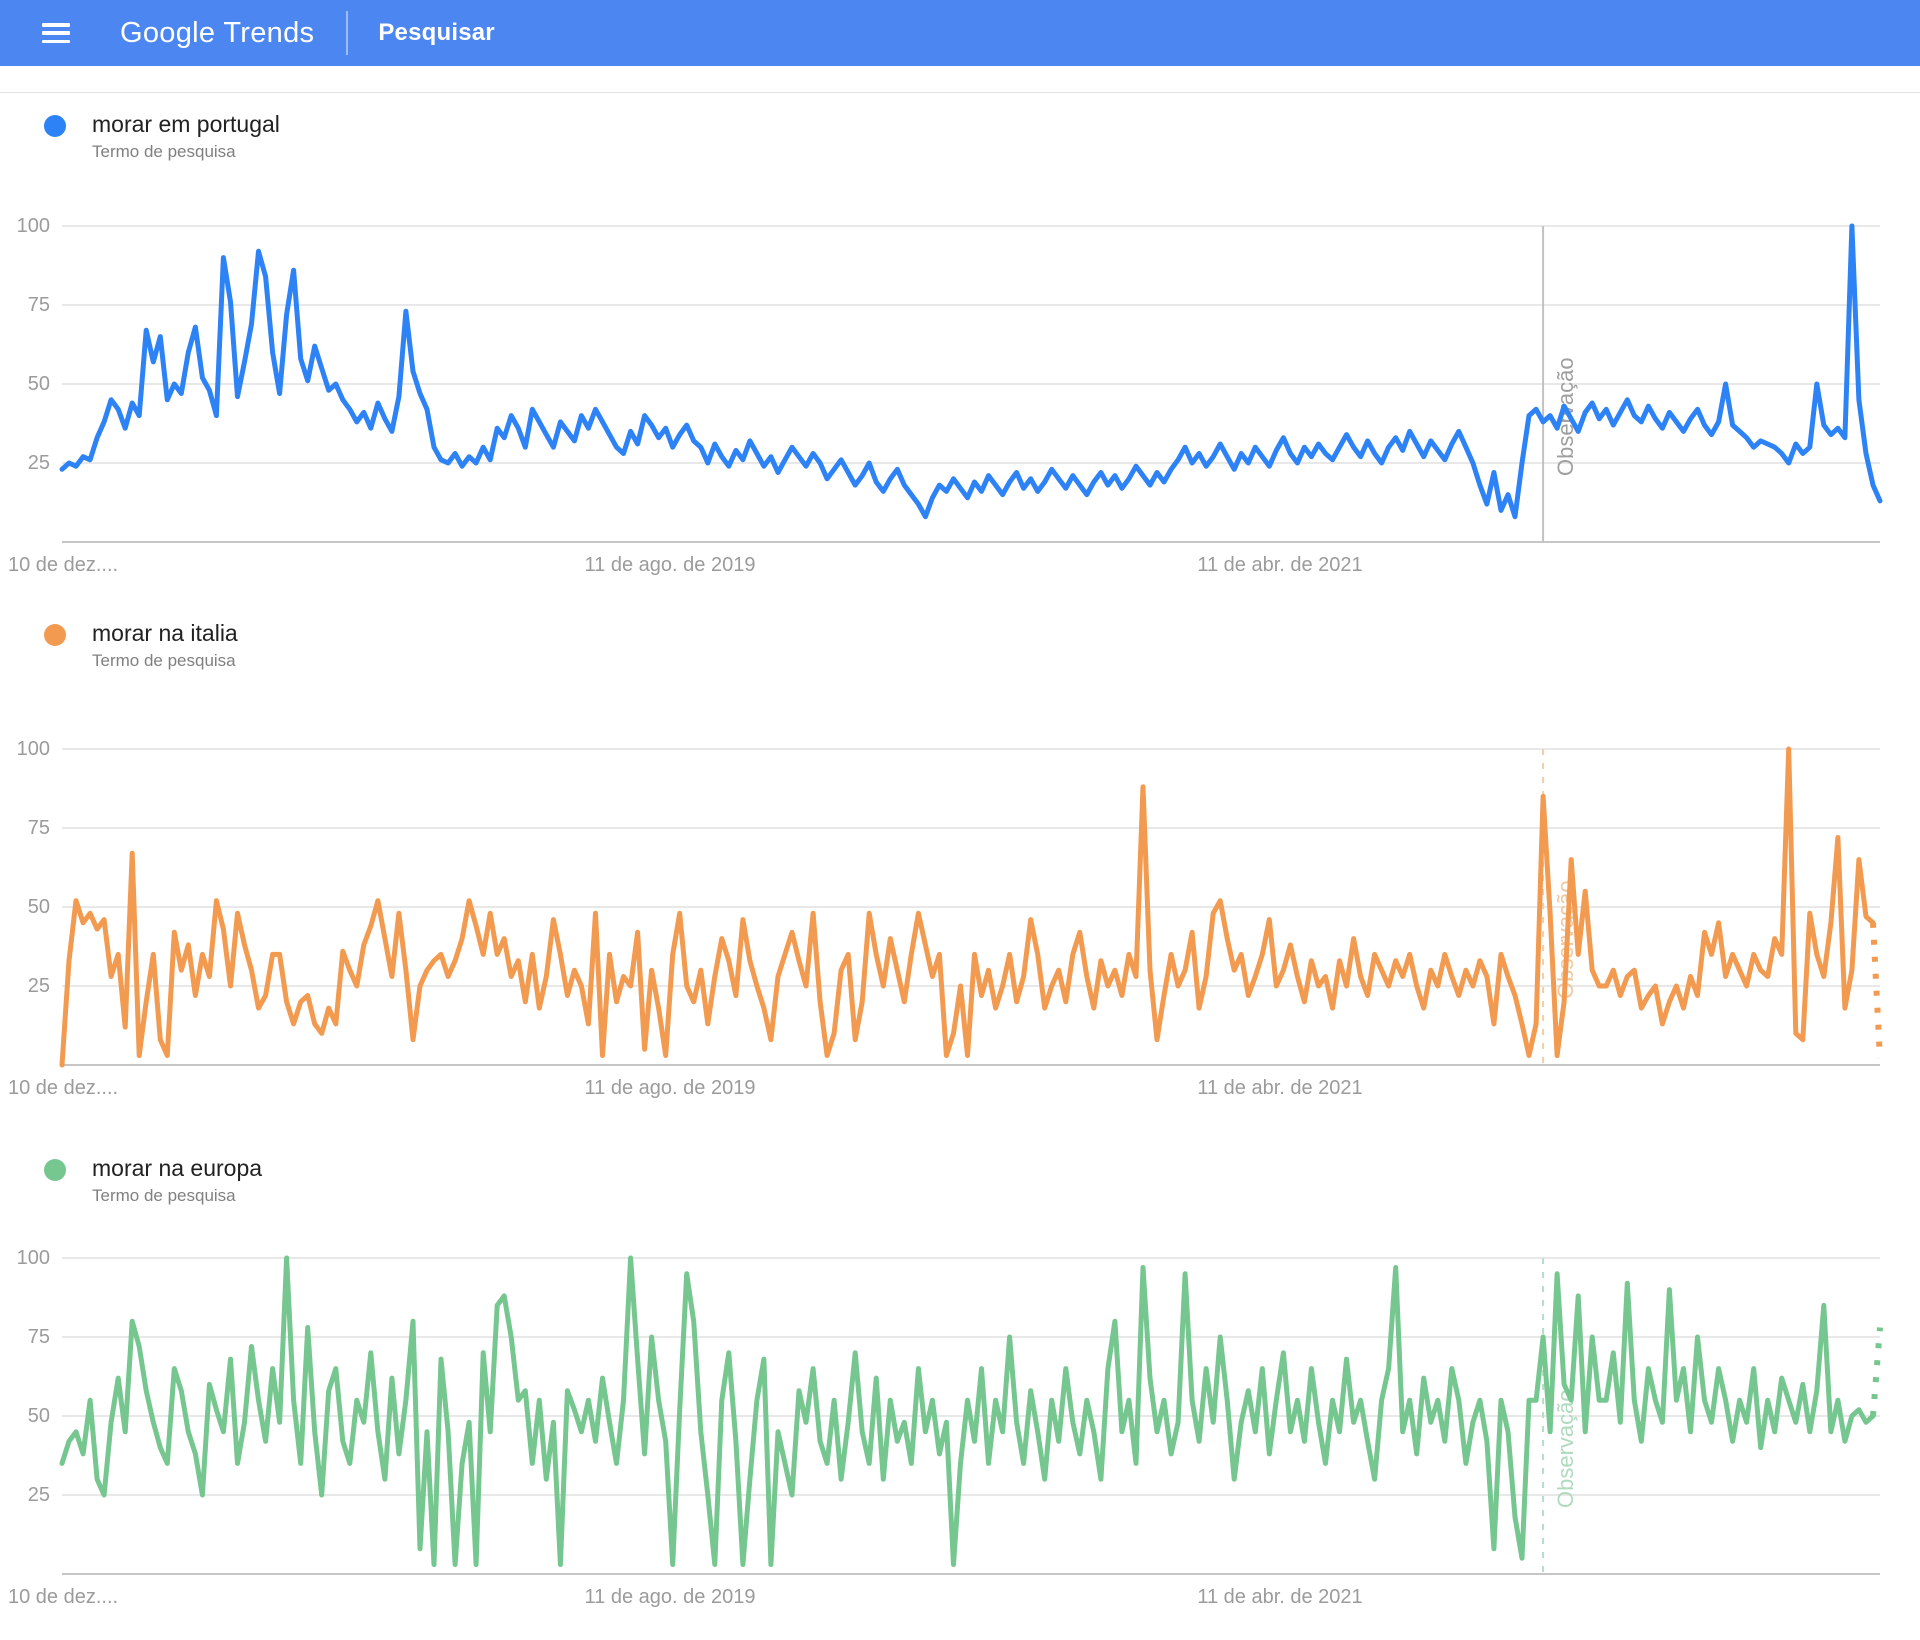  I want to click on nav-pesquisar: Pesquisar, so click(436, 32).